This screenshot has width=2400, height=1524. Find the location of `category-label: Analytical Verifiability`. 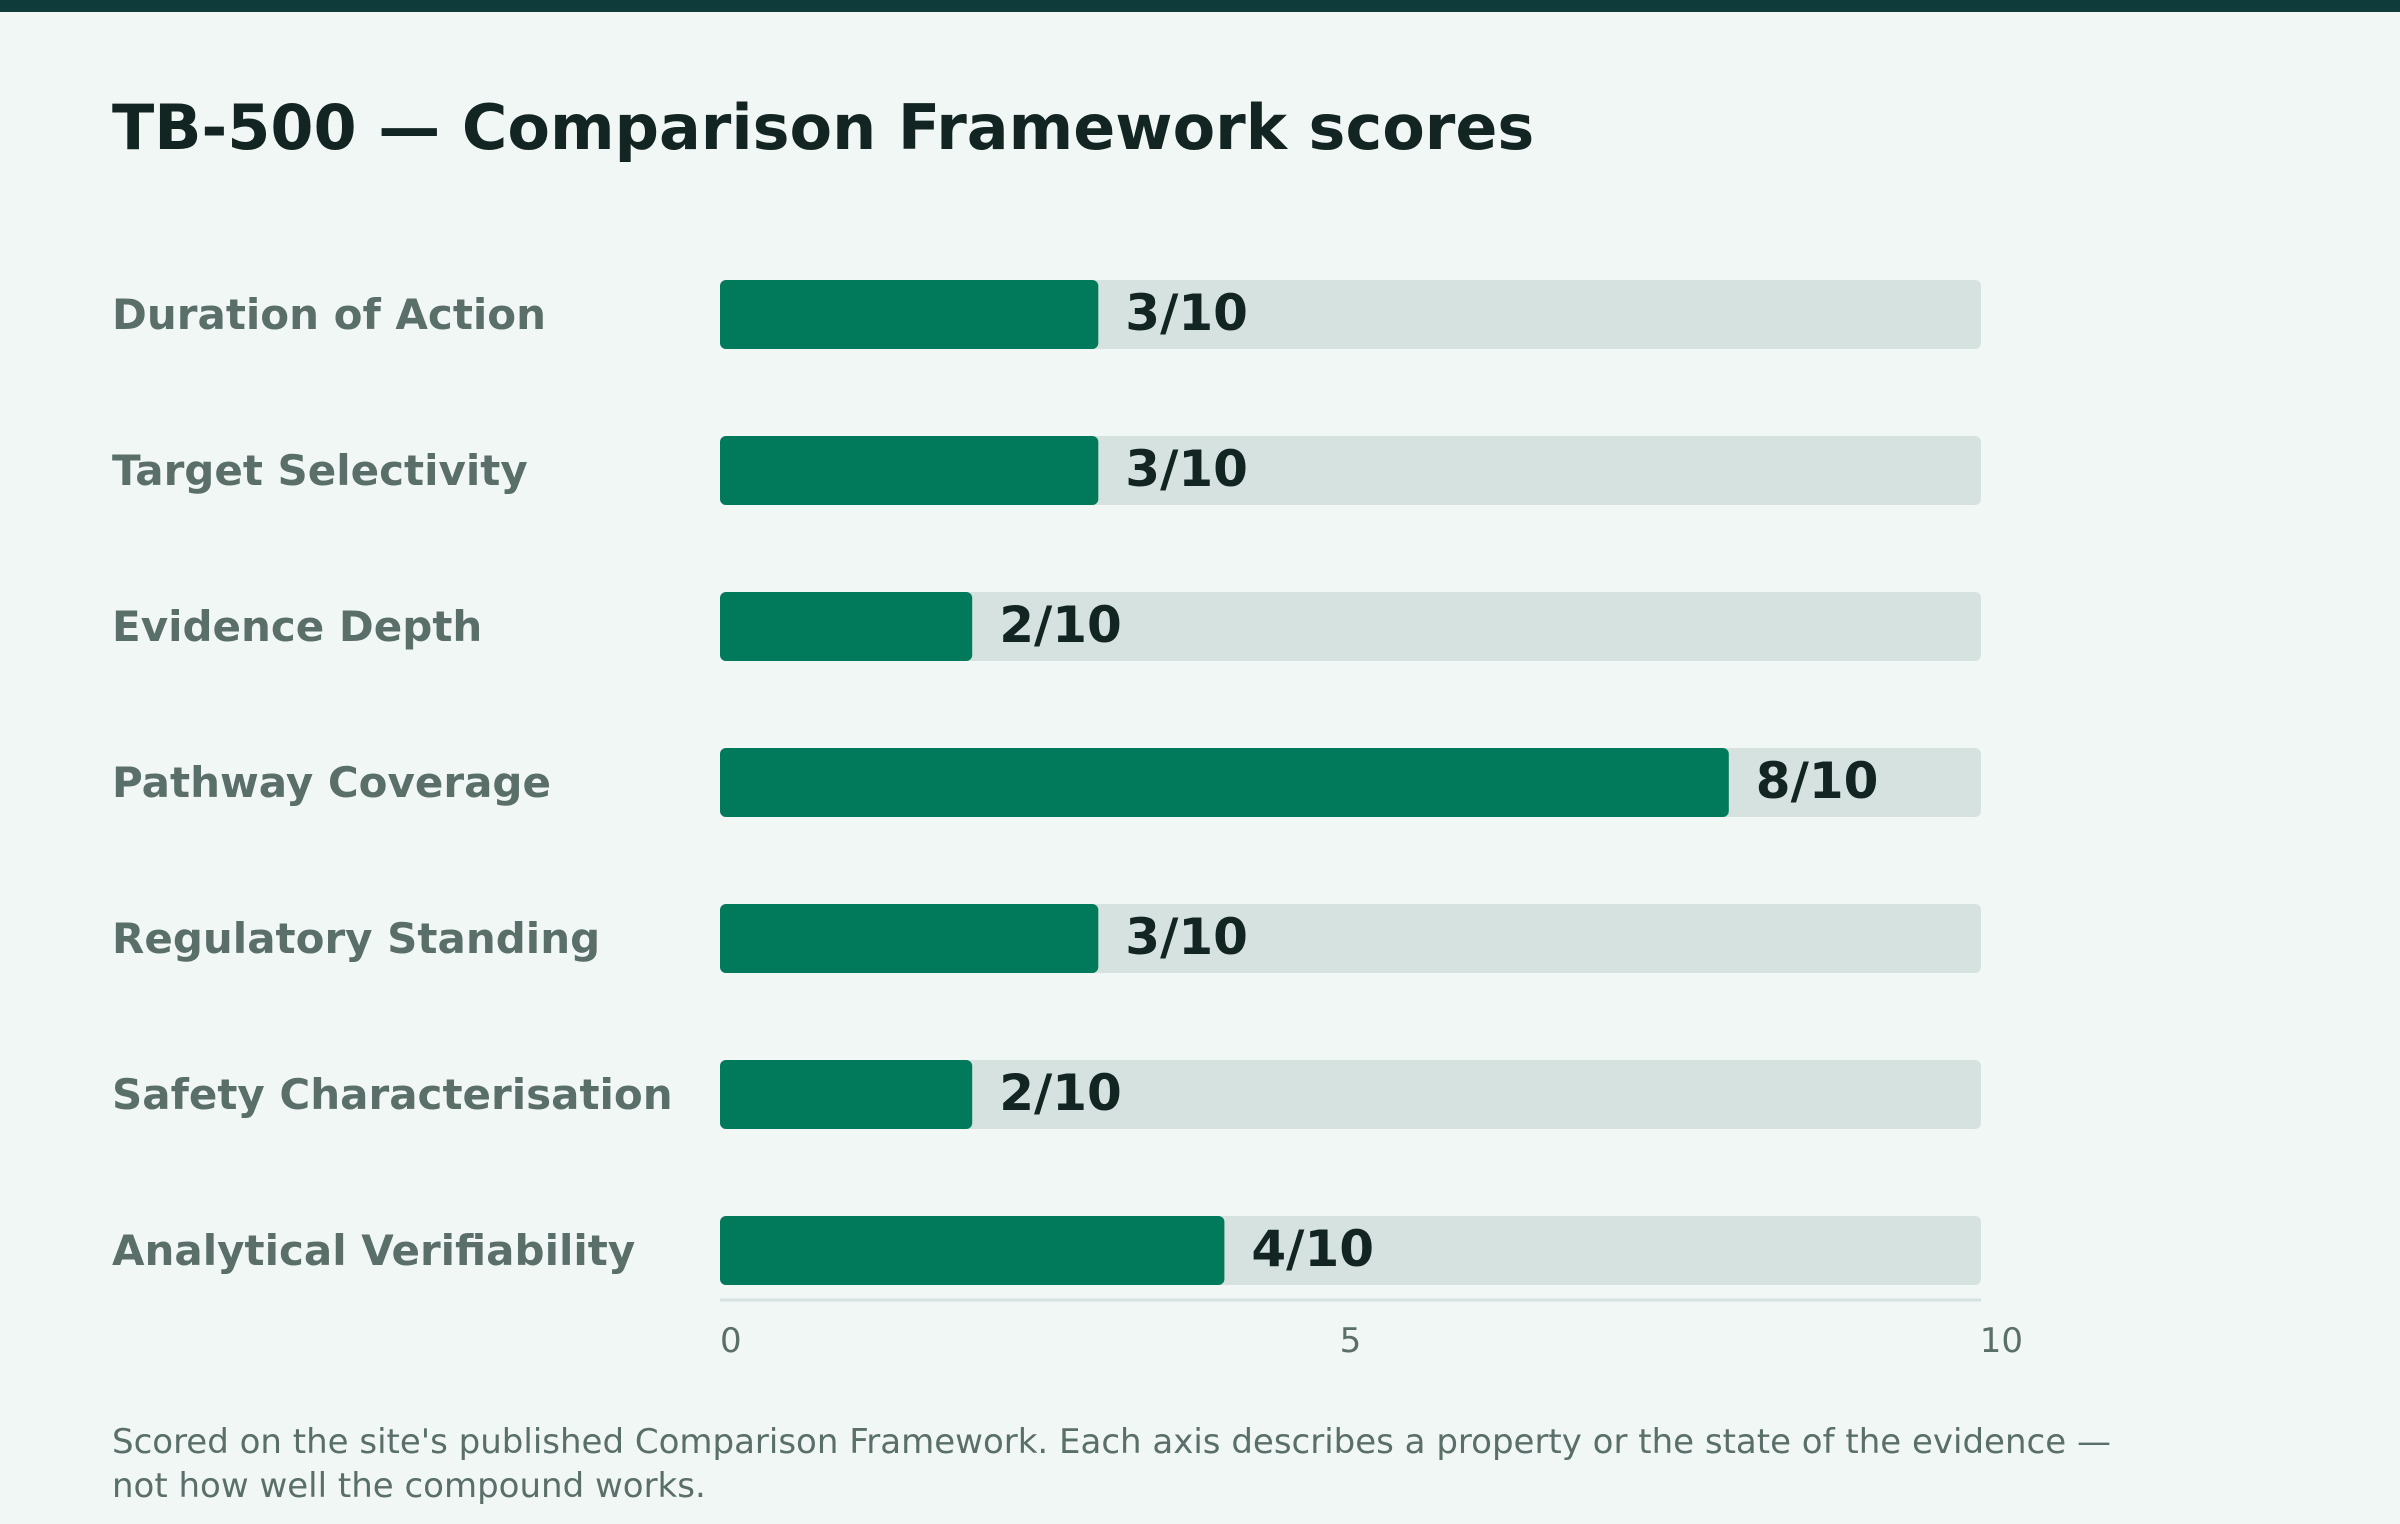

category-label: Analytical Verifiability is located at coordinates (373, 1250).